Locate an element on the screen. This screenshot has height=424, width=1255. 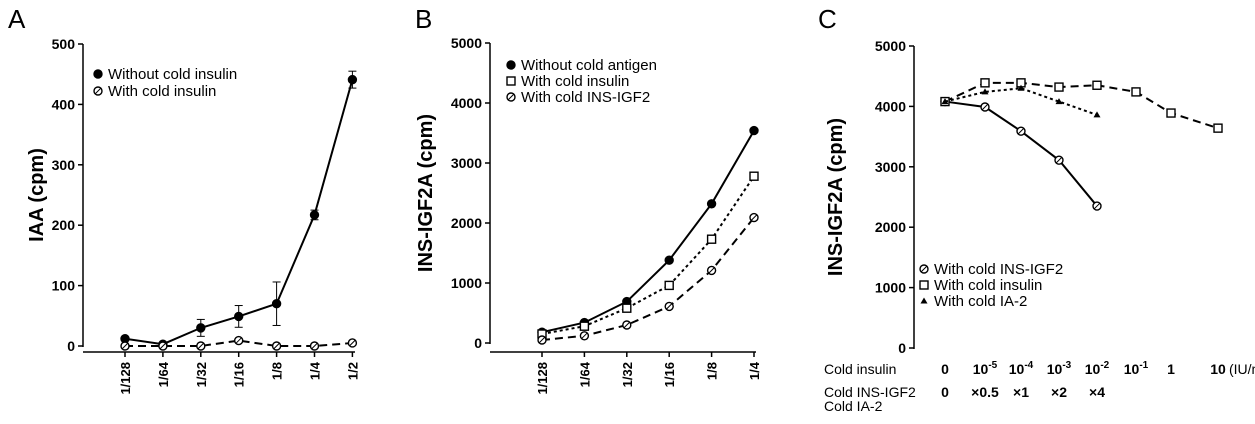
panel-c-row-0-cell: 10-4 is located at coordinates (1021, 368).